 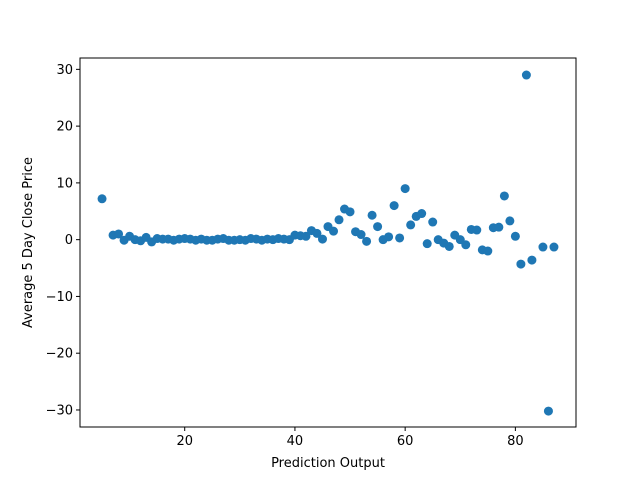 I want to click on x-tick-label: 60, so click(x=405, y=441).